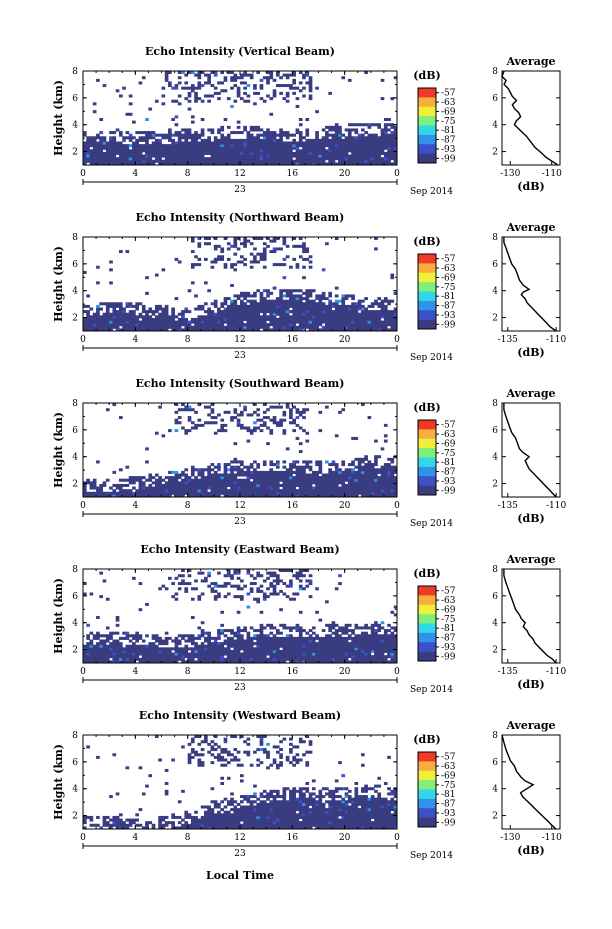 The width and height of the screenshot is (612, 929). What do you see at coordinates (345, 506) in the screenshot?
I see `x-tick-label: 20` at bounding box center [345, 506].